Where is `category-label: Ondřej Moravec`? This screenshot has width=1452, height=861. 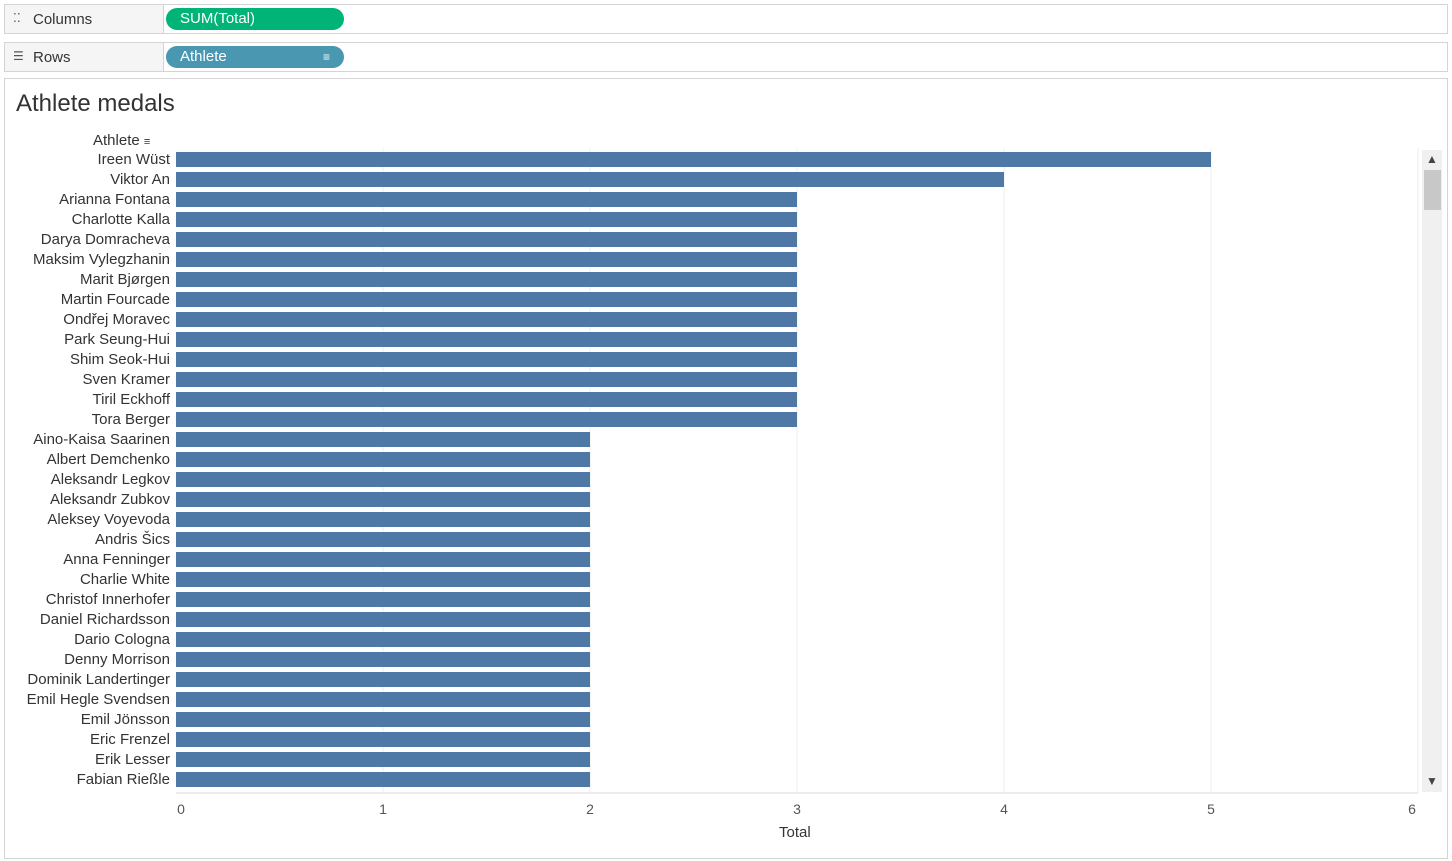
category-label: Ondřej Moravec is located at coordinates (116, 319).